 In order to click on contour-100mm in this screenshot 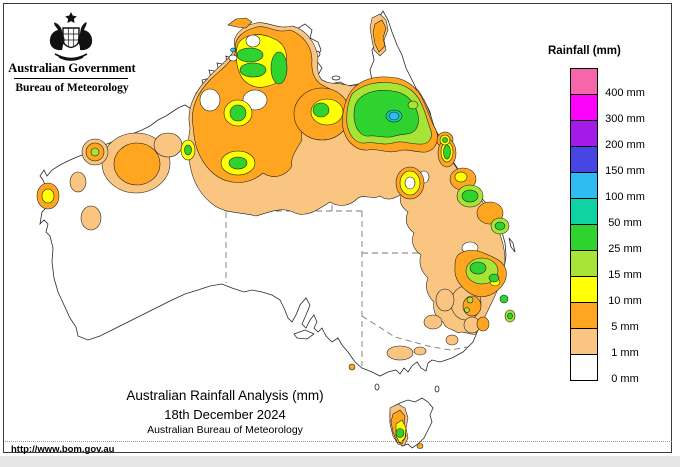, I will do `click(315, 84)`.